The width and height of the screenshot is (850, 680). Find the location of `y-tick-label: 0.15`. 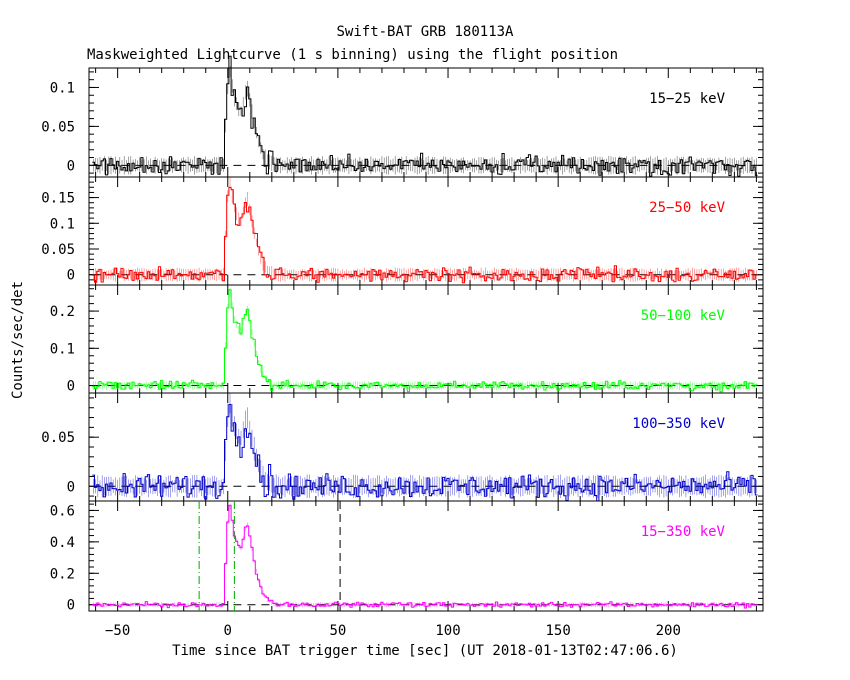

y-tick-label: 0.15 is located at coordinates (58, 199).